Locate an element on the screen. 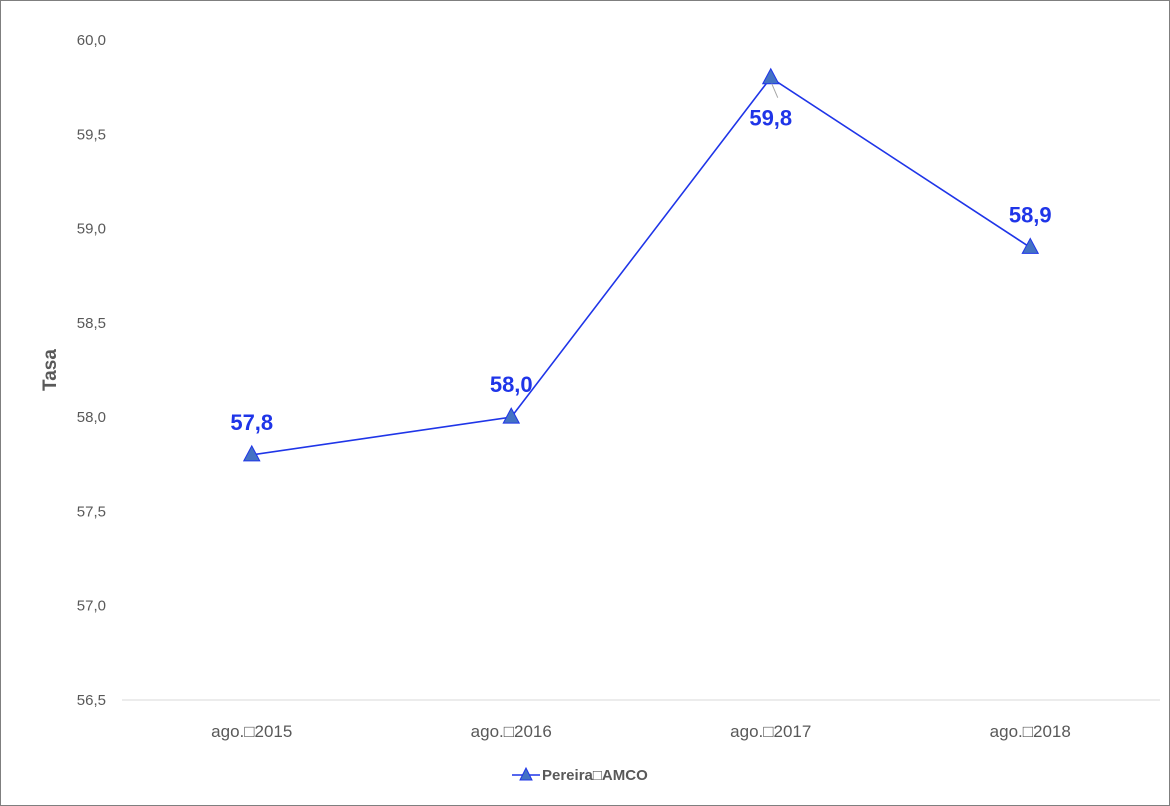  y-tick-label: 59,5 is located at coordinates (91, 134).